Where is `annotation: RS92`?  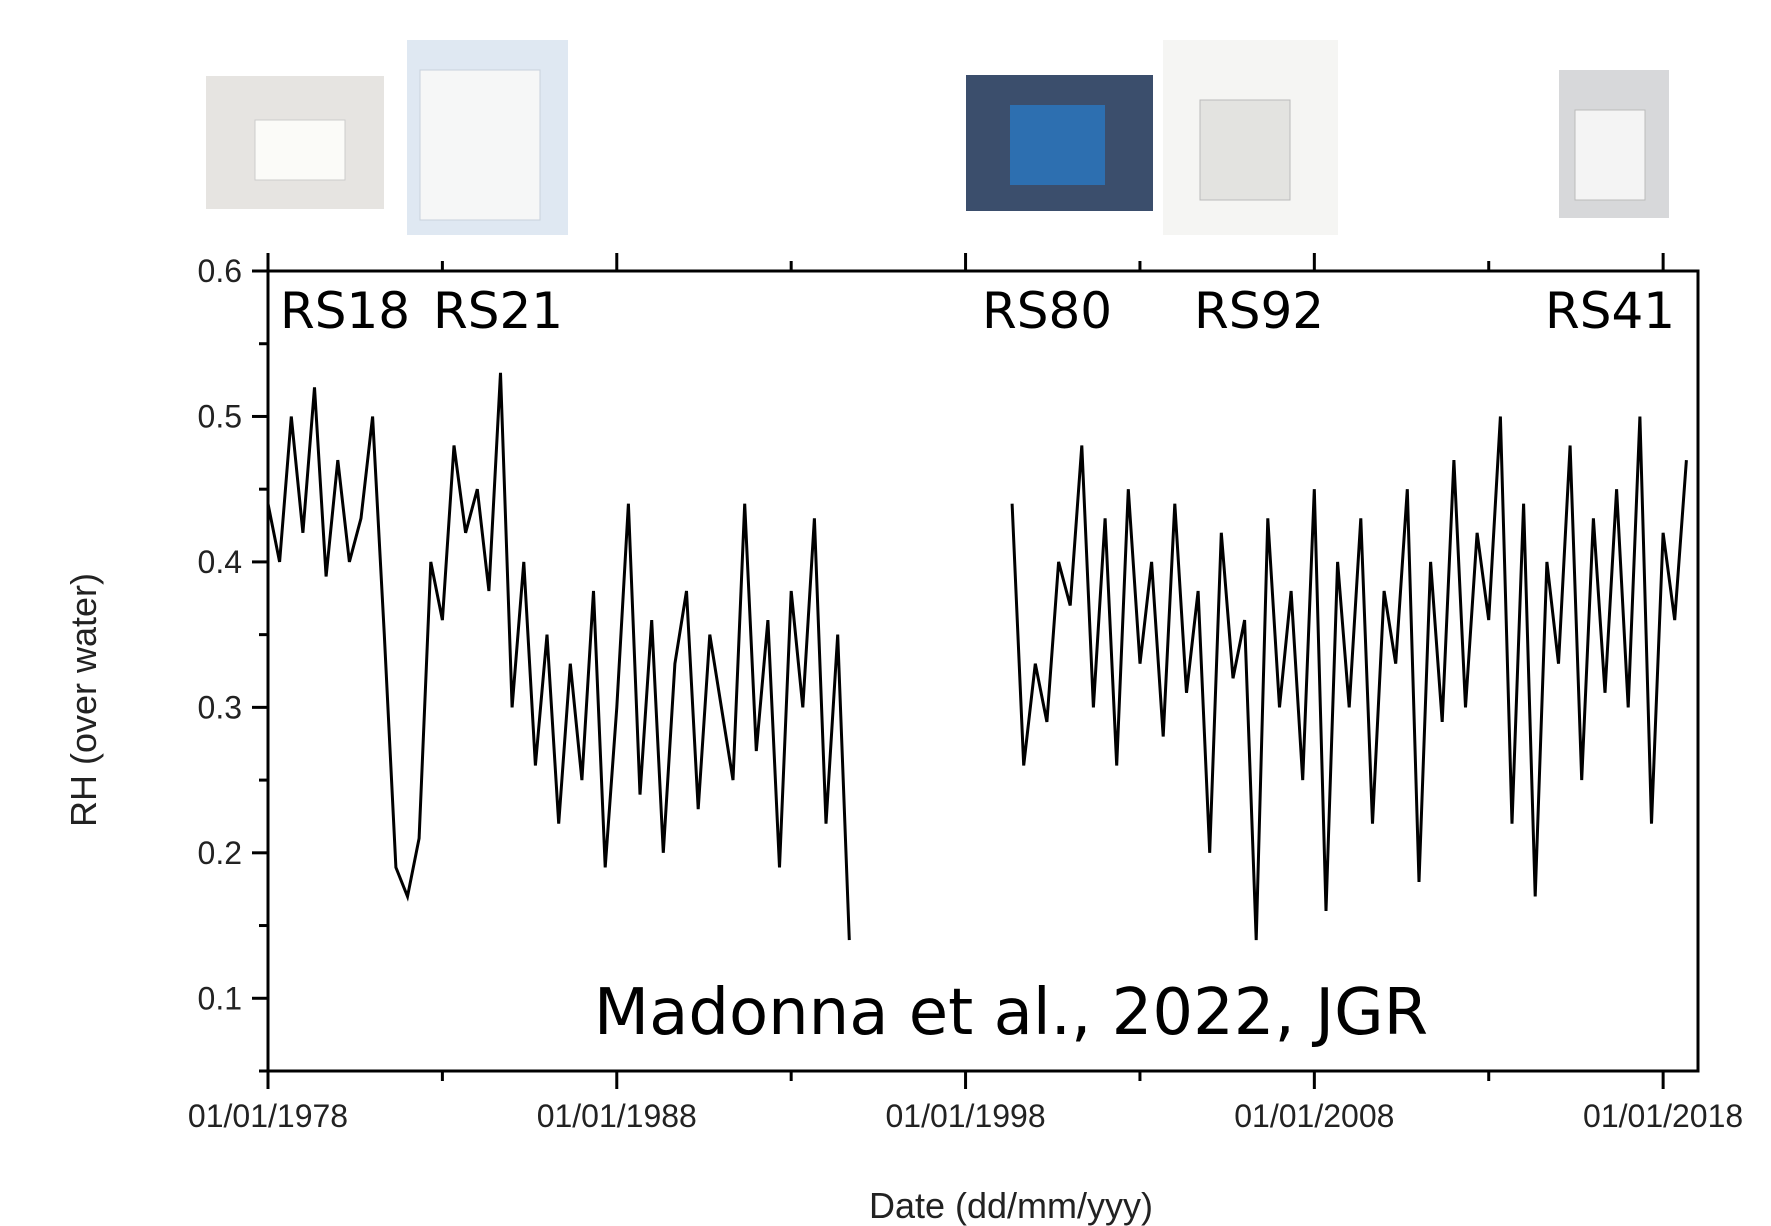 annotation: RS92 is located at coordinates (1259, 311).